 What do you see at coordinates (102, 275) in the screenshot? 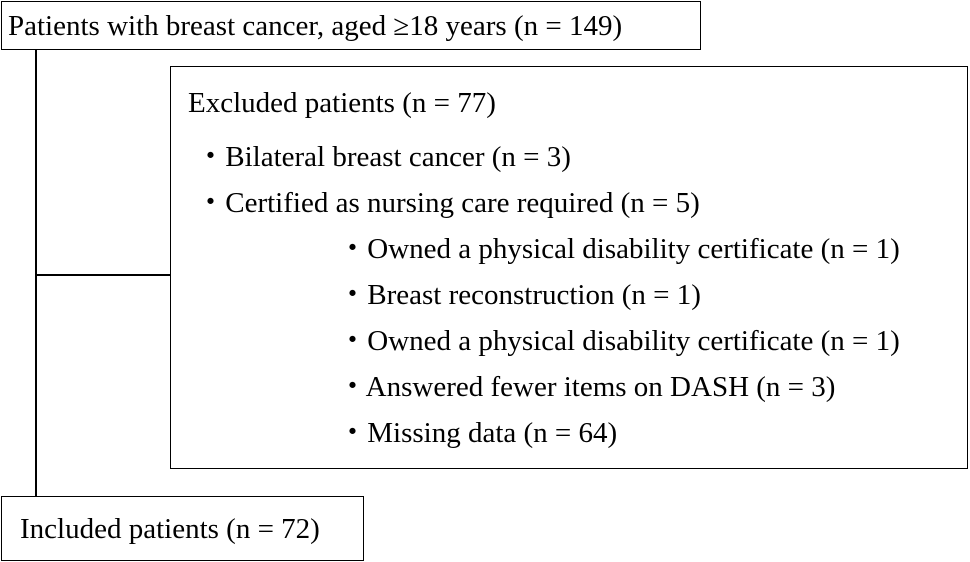
I see `flow-connector-to-excluded` at bounding box center [102, 275].